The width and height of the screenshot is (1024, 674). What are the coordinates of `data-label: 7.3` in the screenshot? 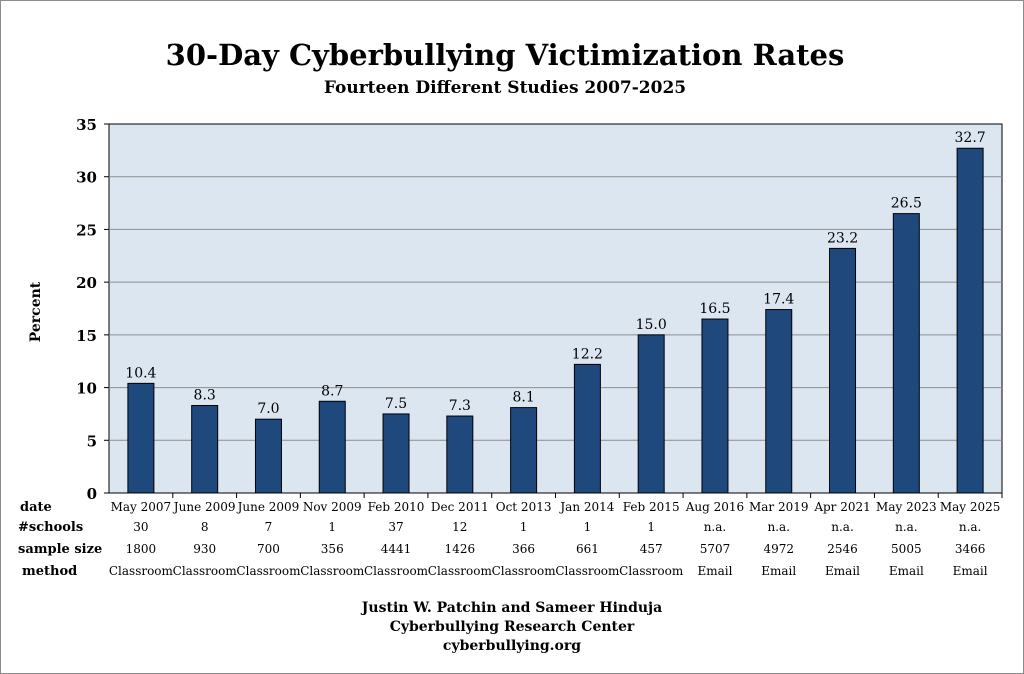 It's located at (460, 406).